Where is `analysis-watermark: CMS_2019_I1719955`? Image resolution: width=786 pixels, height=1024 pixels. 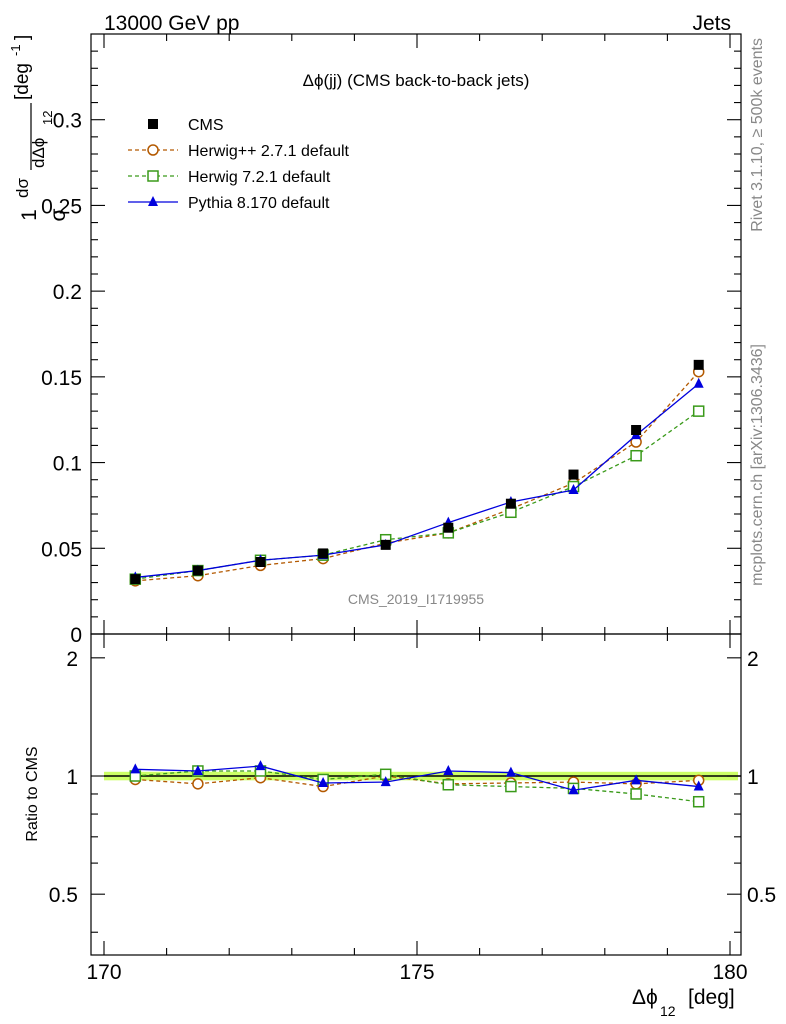
analysis-watermark: CMS_2019_I1719955 is located at coordinates (416, 599).